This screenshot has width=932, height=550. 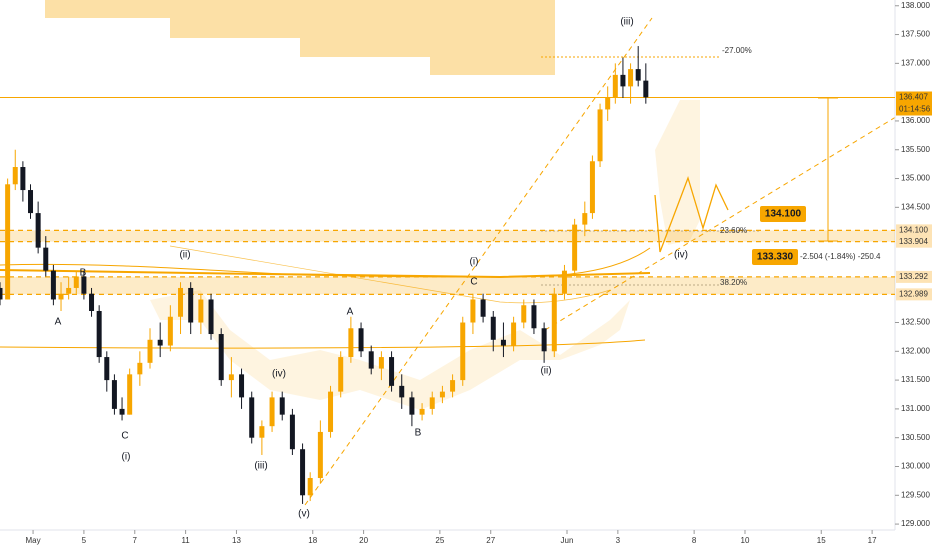 I want to click on x-tick-label: 27, so click(x=490, y=540).